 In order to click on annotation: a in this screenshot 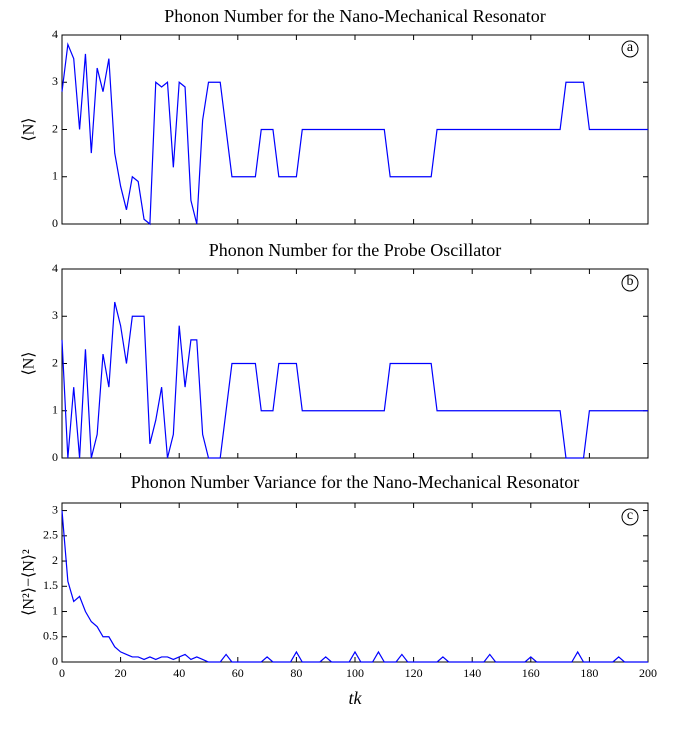, I will do `click(630, 47)`.